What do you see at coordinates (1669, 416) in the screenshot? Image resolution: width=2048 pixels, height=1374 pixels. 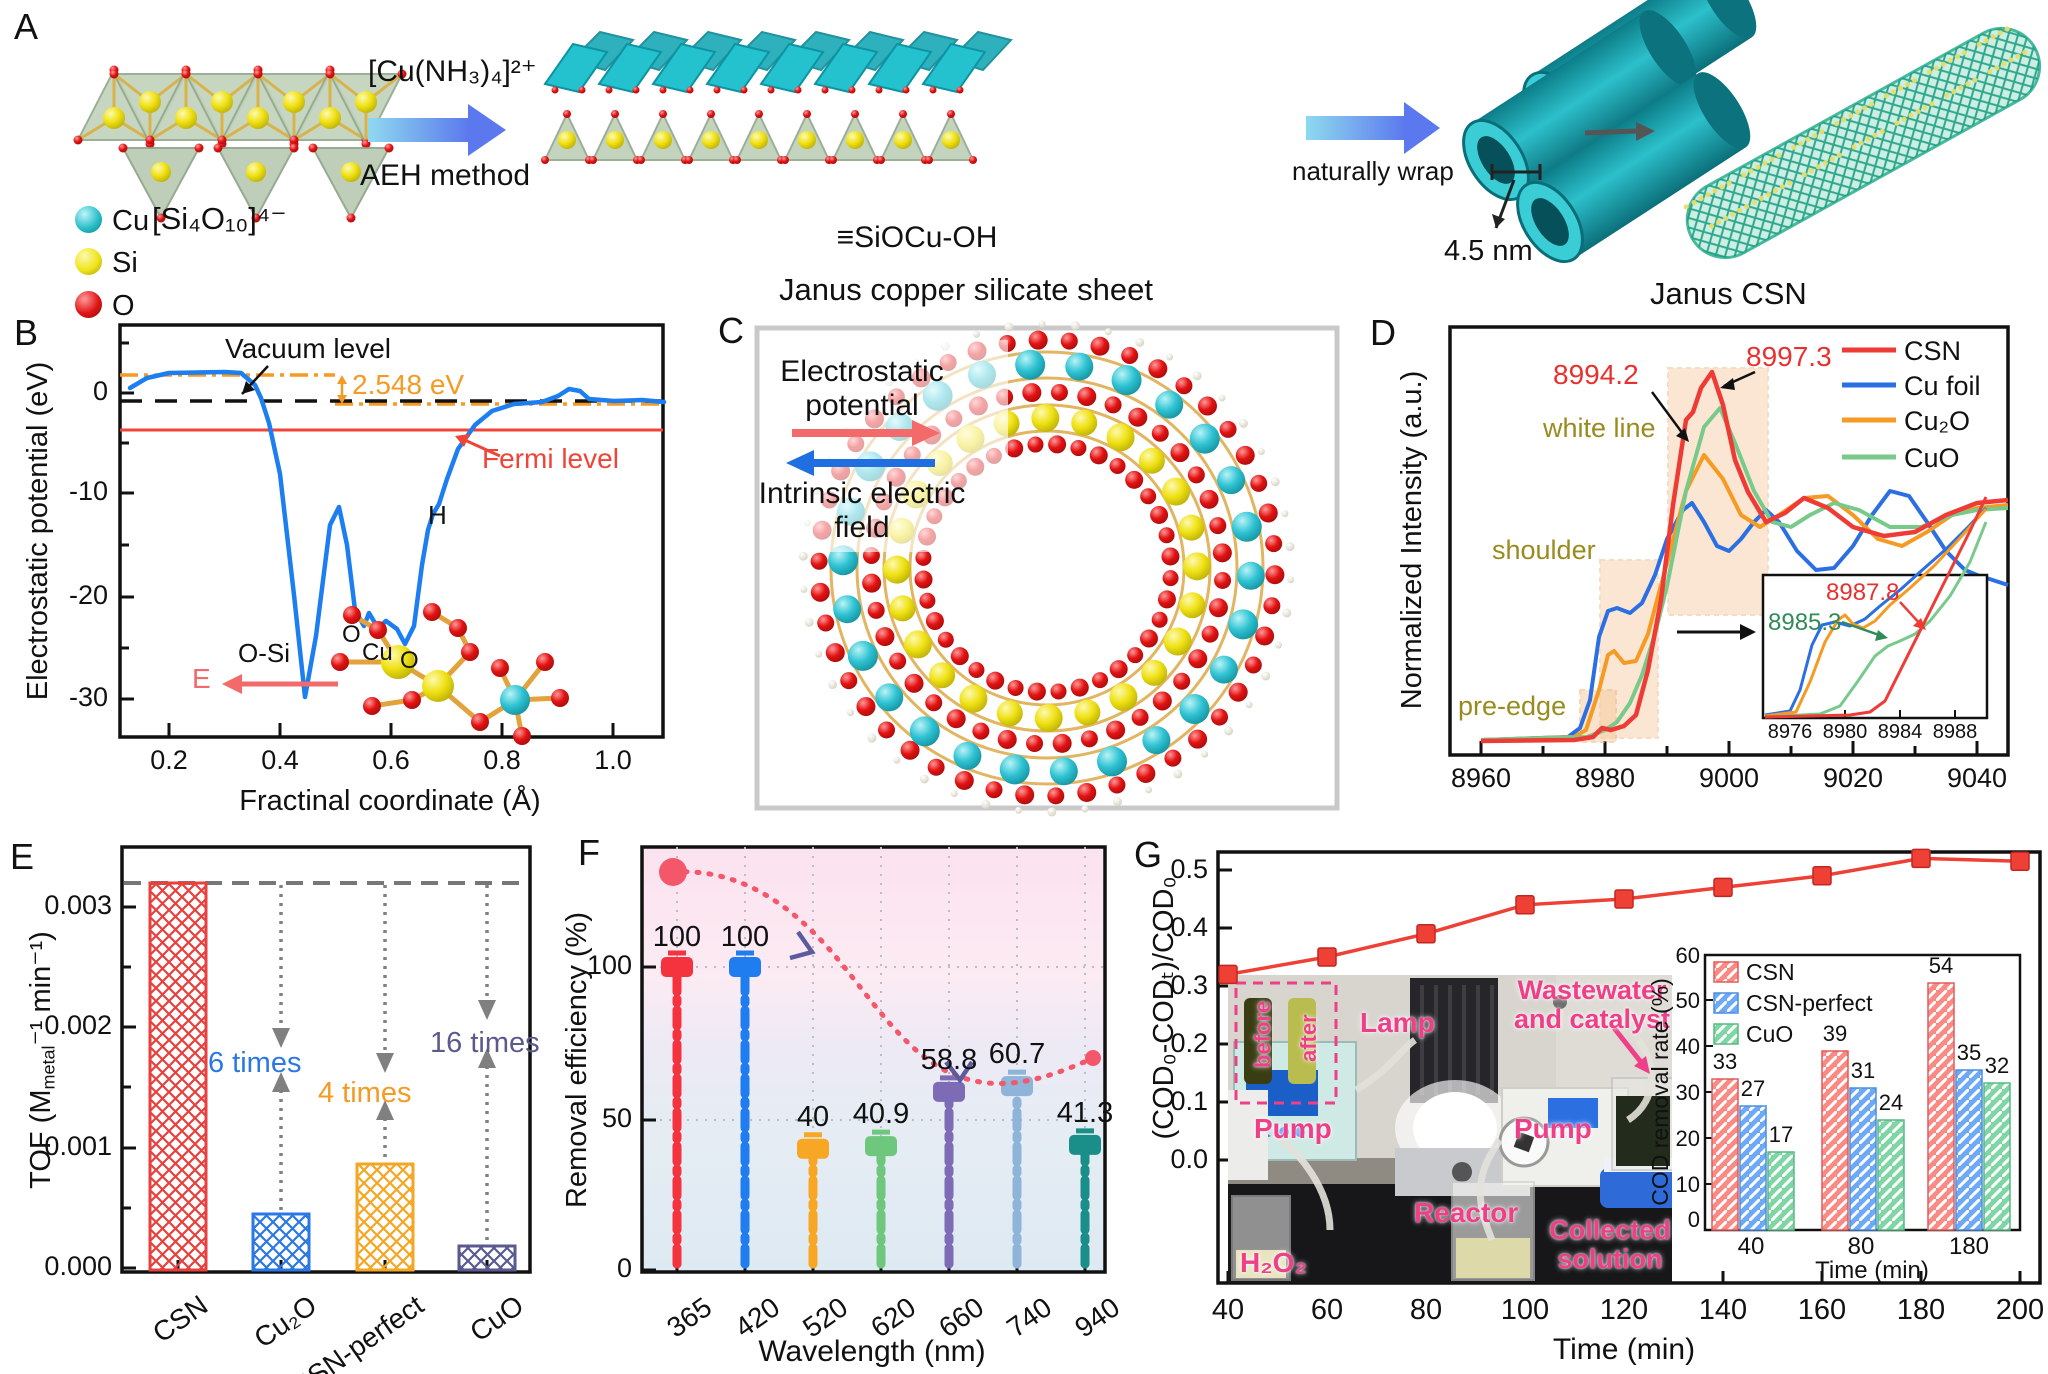 I see `shoulder-peak-arrow` at bounding box center [1669, 416].